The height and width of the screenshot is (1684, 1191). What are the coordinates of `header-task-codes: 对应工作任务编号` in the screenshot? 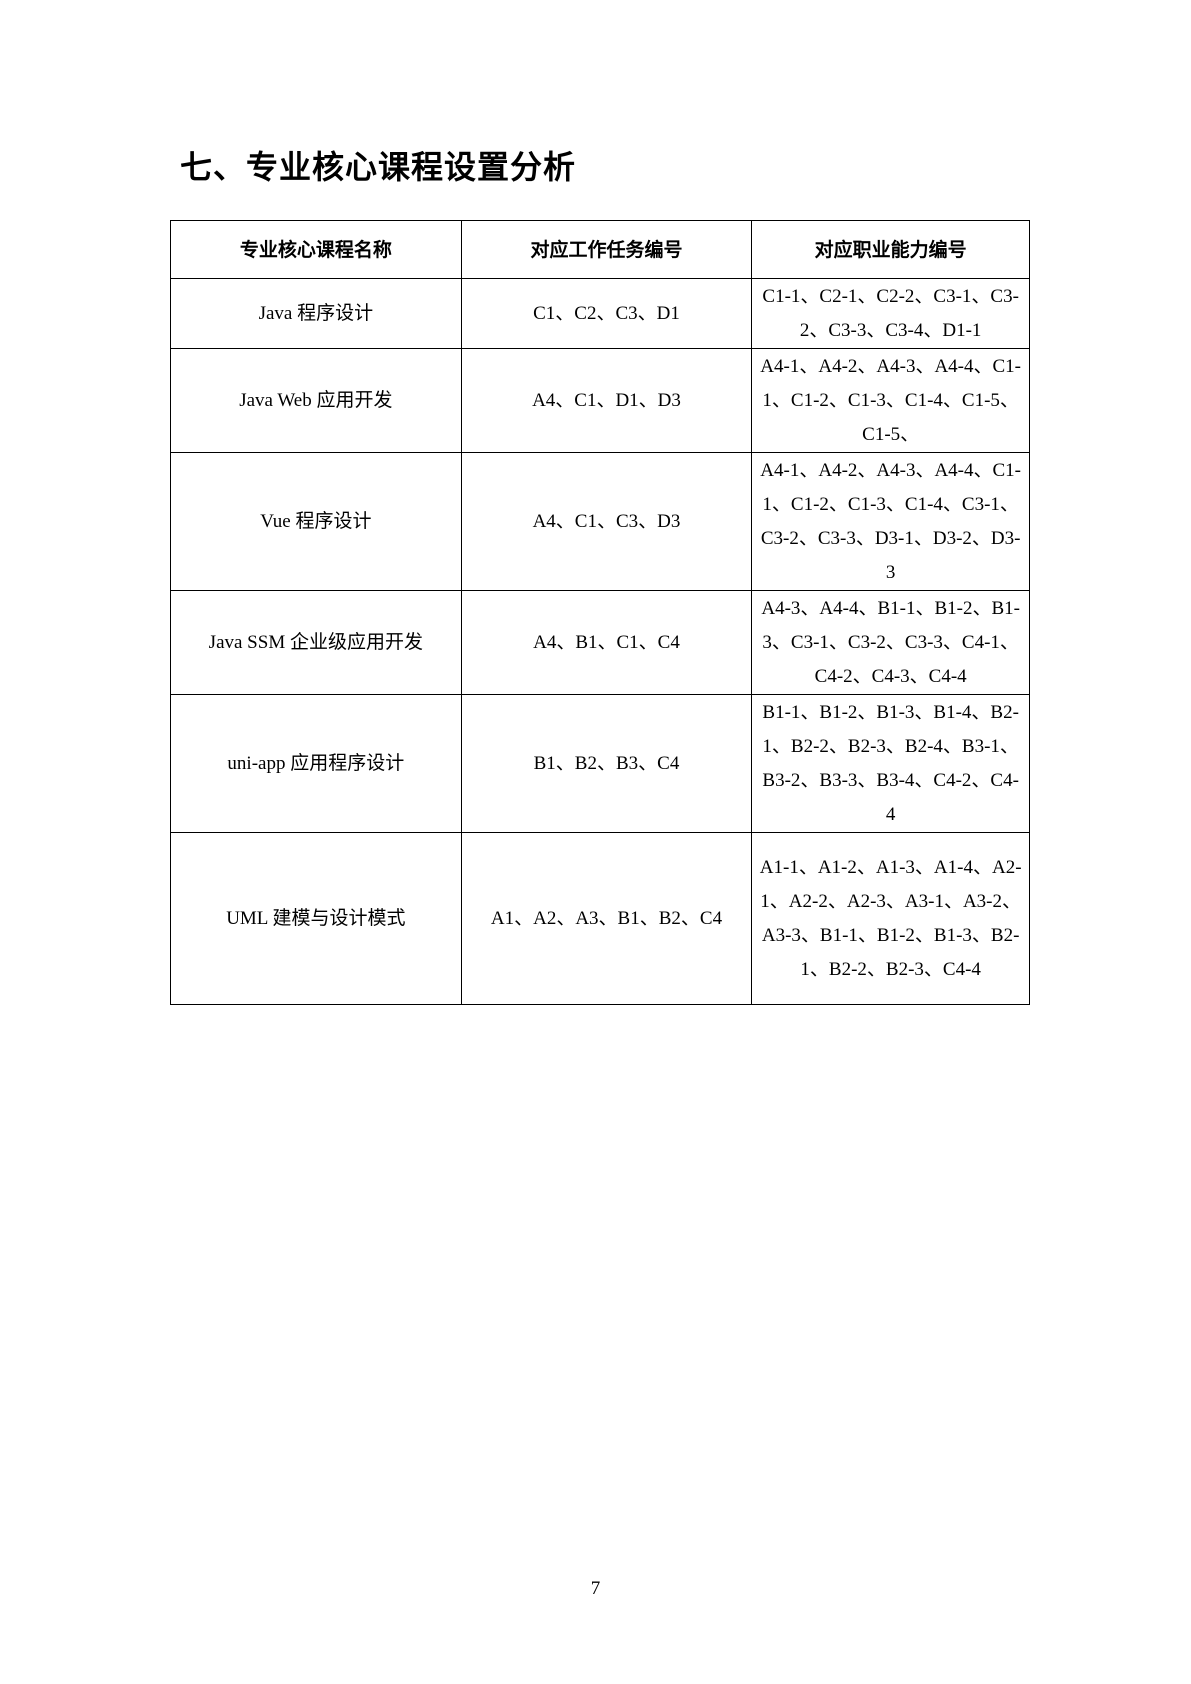 It's located at (606, 249).